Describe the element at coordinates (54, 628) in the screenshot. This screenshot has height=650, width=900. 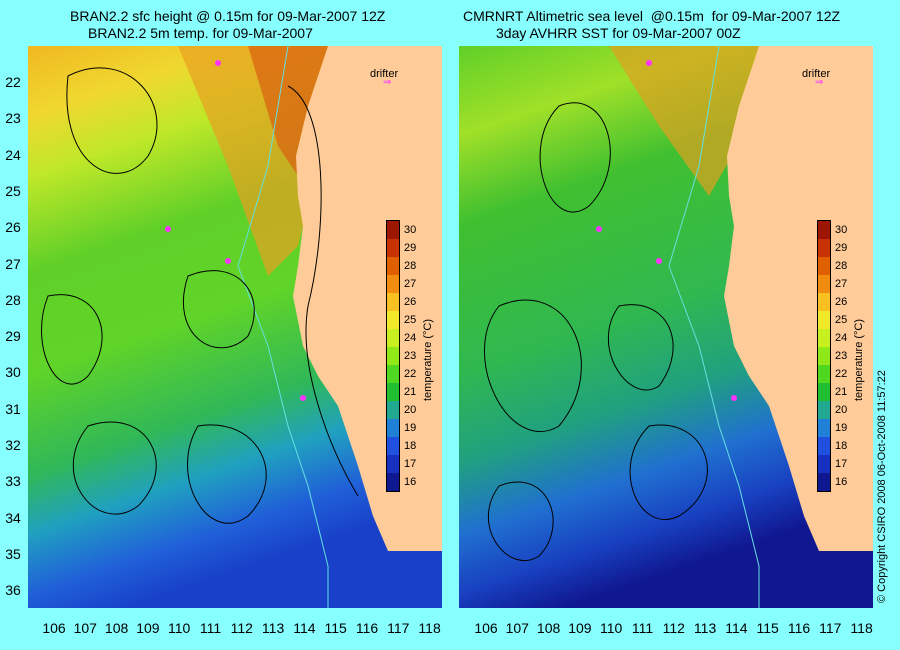
I see `longitude-label: 106` at that location.